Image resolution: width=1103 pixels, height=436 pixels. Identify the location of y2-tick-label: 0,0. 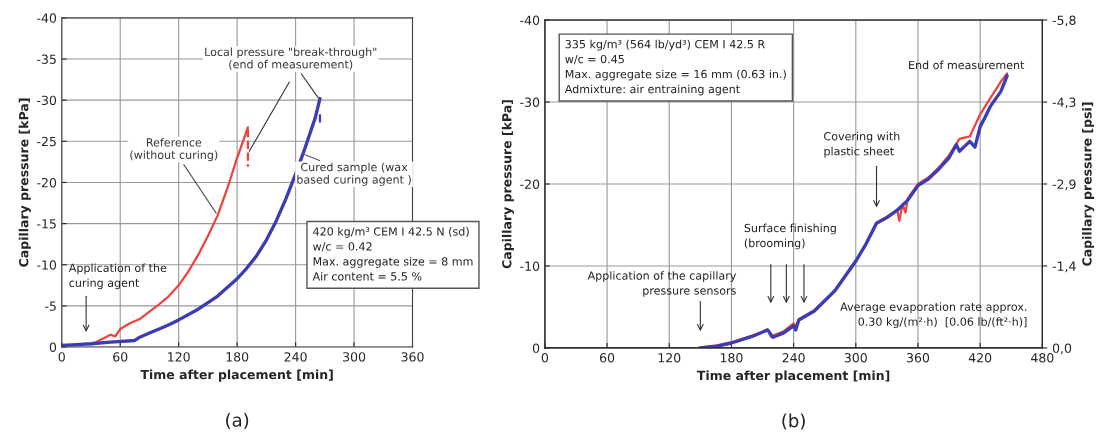
(1062, 349).